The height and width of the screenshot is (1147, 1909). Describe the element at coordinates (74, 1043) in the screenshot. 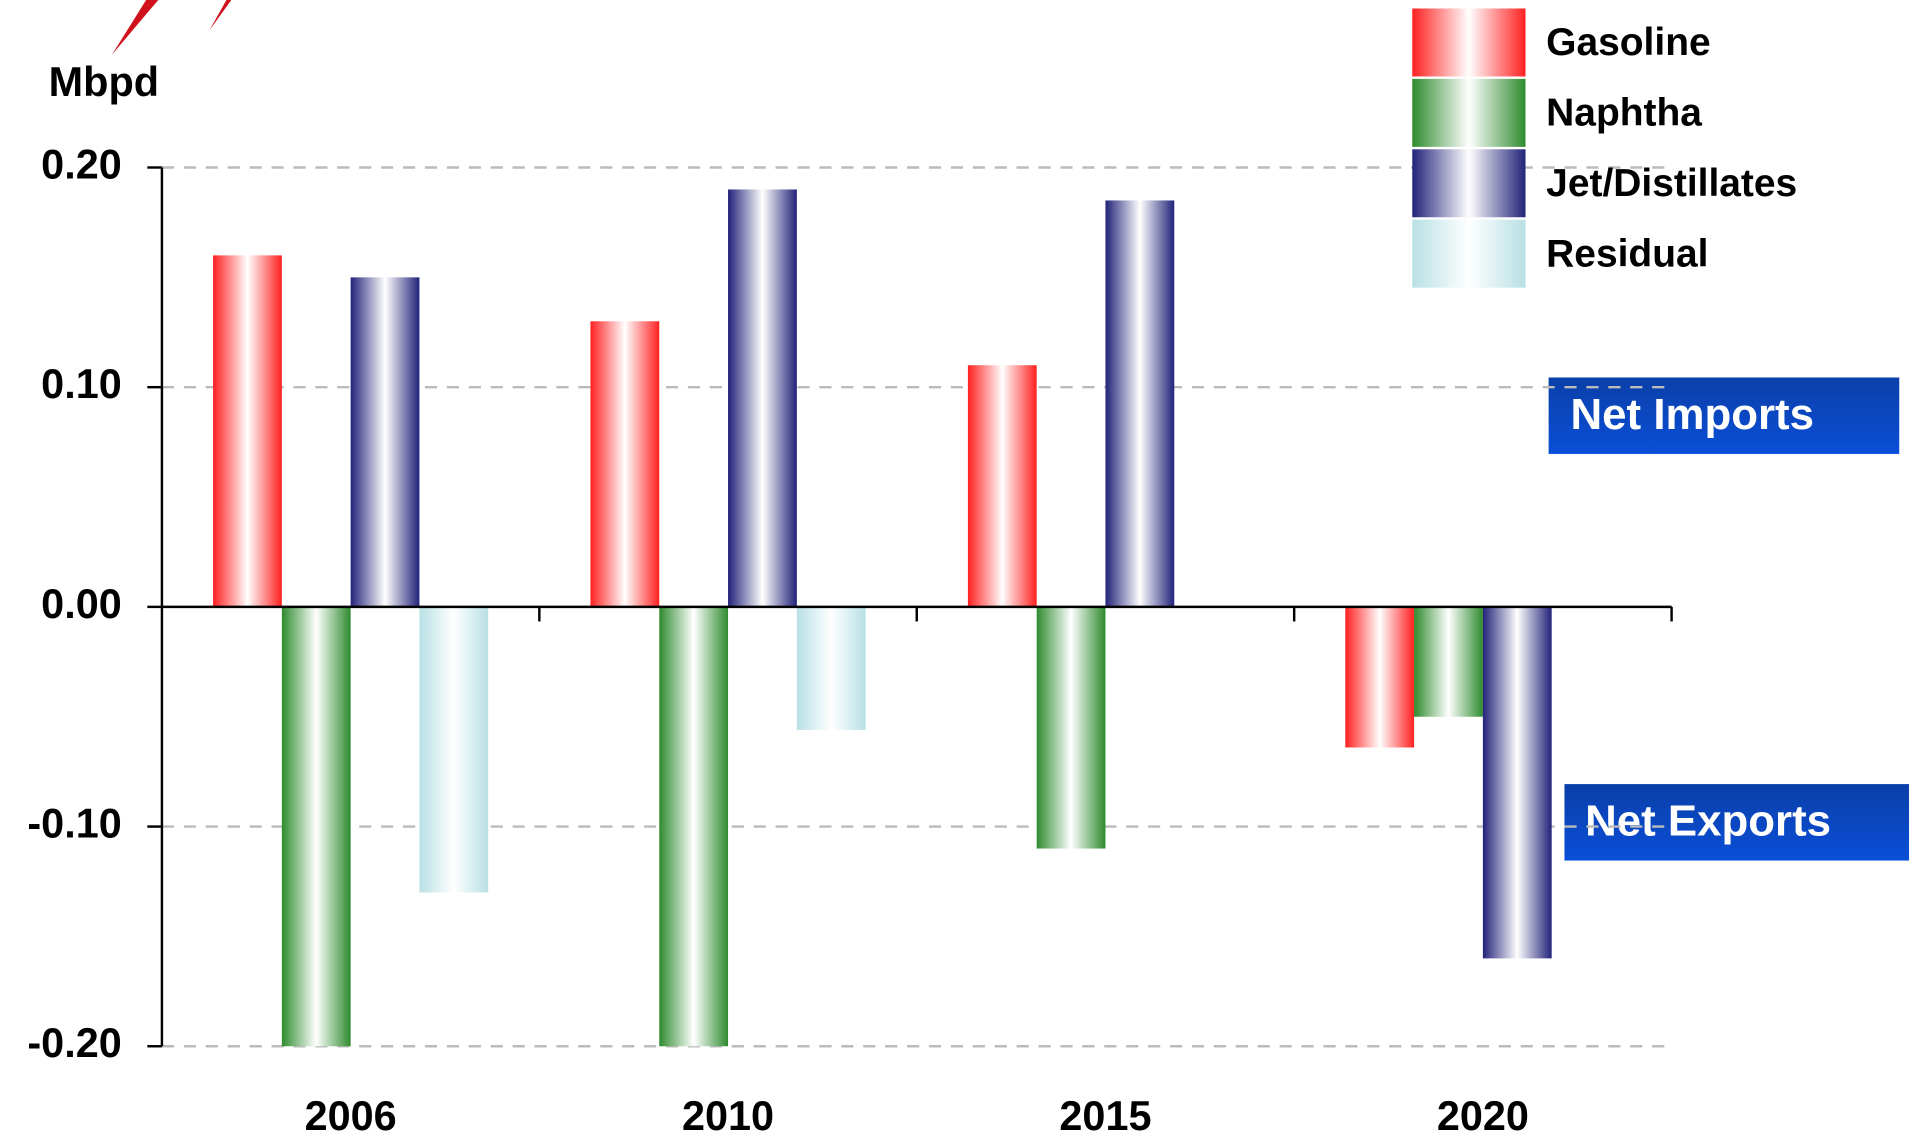

I see `y-tick-label: -0.20` at that location.